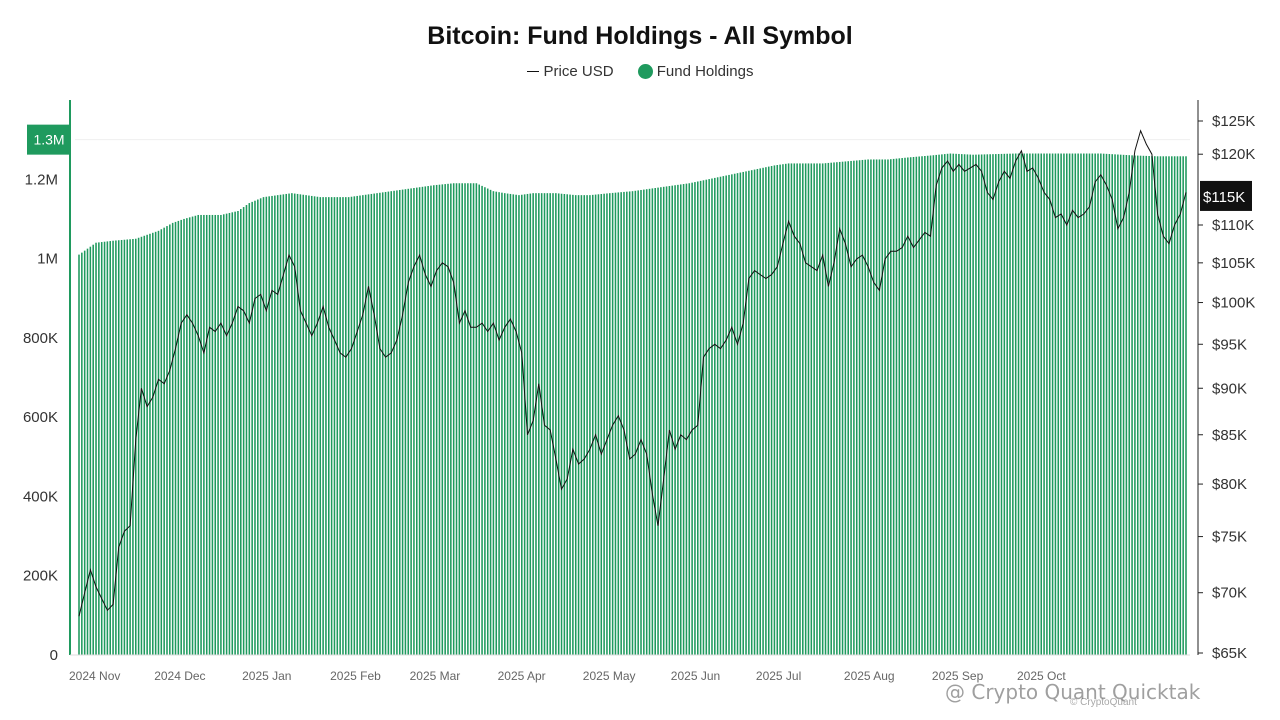 Image resolution: width=1280 pixels, height=720 pixels. Describe the element at coordinates (40, 417) in the screenshot. I see `left-tick-label: 600K` at that location.